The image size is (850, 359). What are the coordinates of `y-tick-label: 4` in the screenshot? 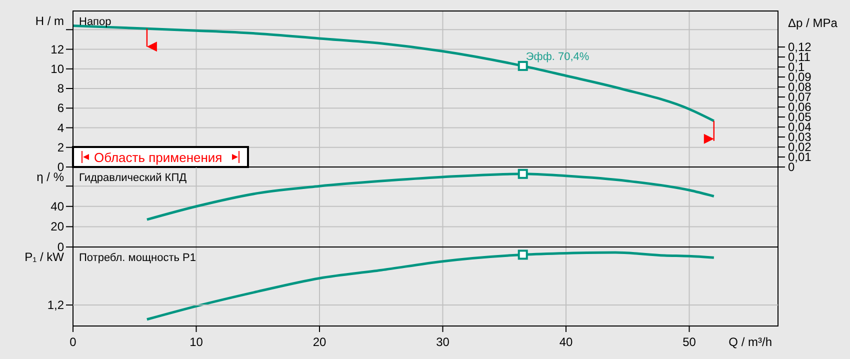 It's located at (60, 127).